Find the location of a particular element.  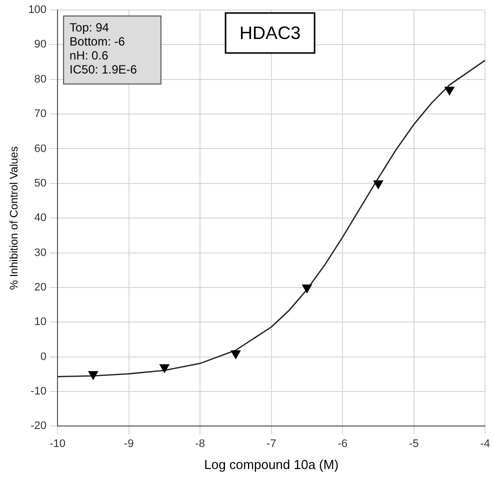

x-axis-title: Log compound 10a (M) is located at coordinates (271, 464).